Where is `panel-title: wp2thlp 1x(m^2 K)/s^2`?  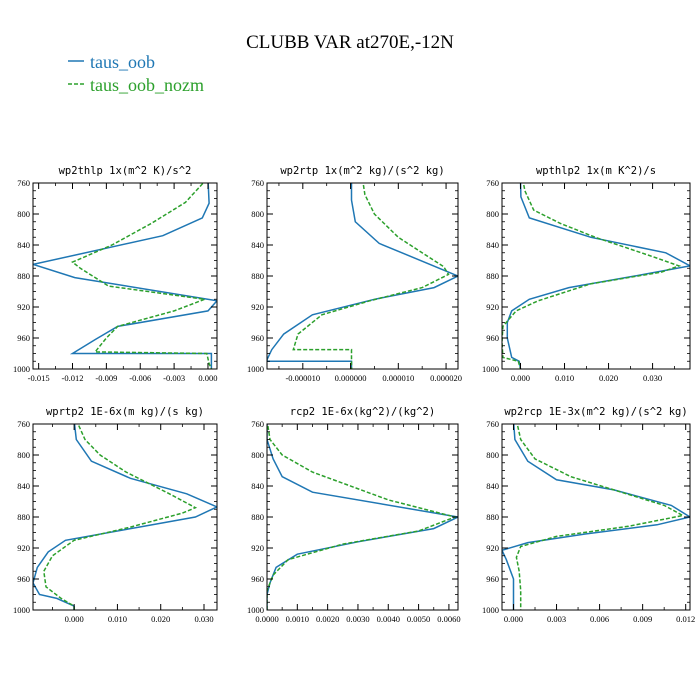 panel-title: wp2thlp 1x(m^2 K)/s^2 is located at coordinates (125, 171).